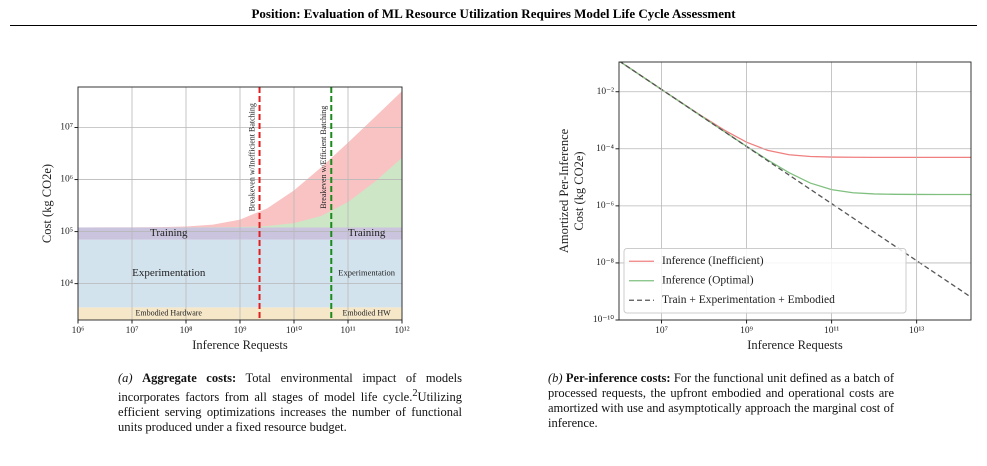 The image size is (987, 466). I want to click on y-tick-label: 10⁷, so click(66, 128).